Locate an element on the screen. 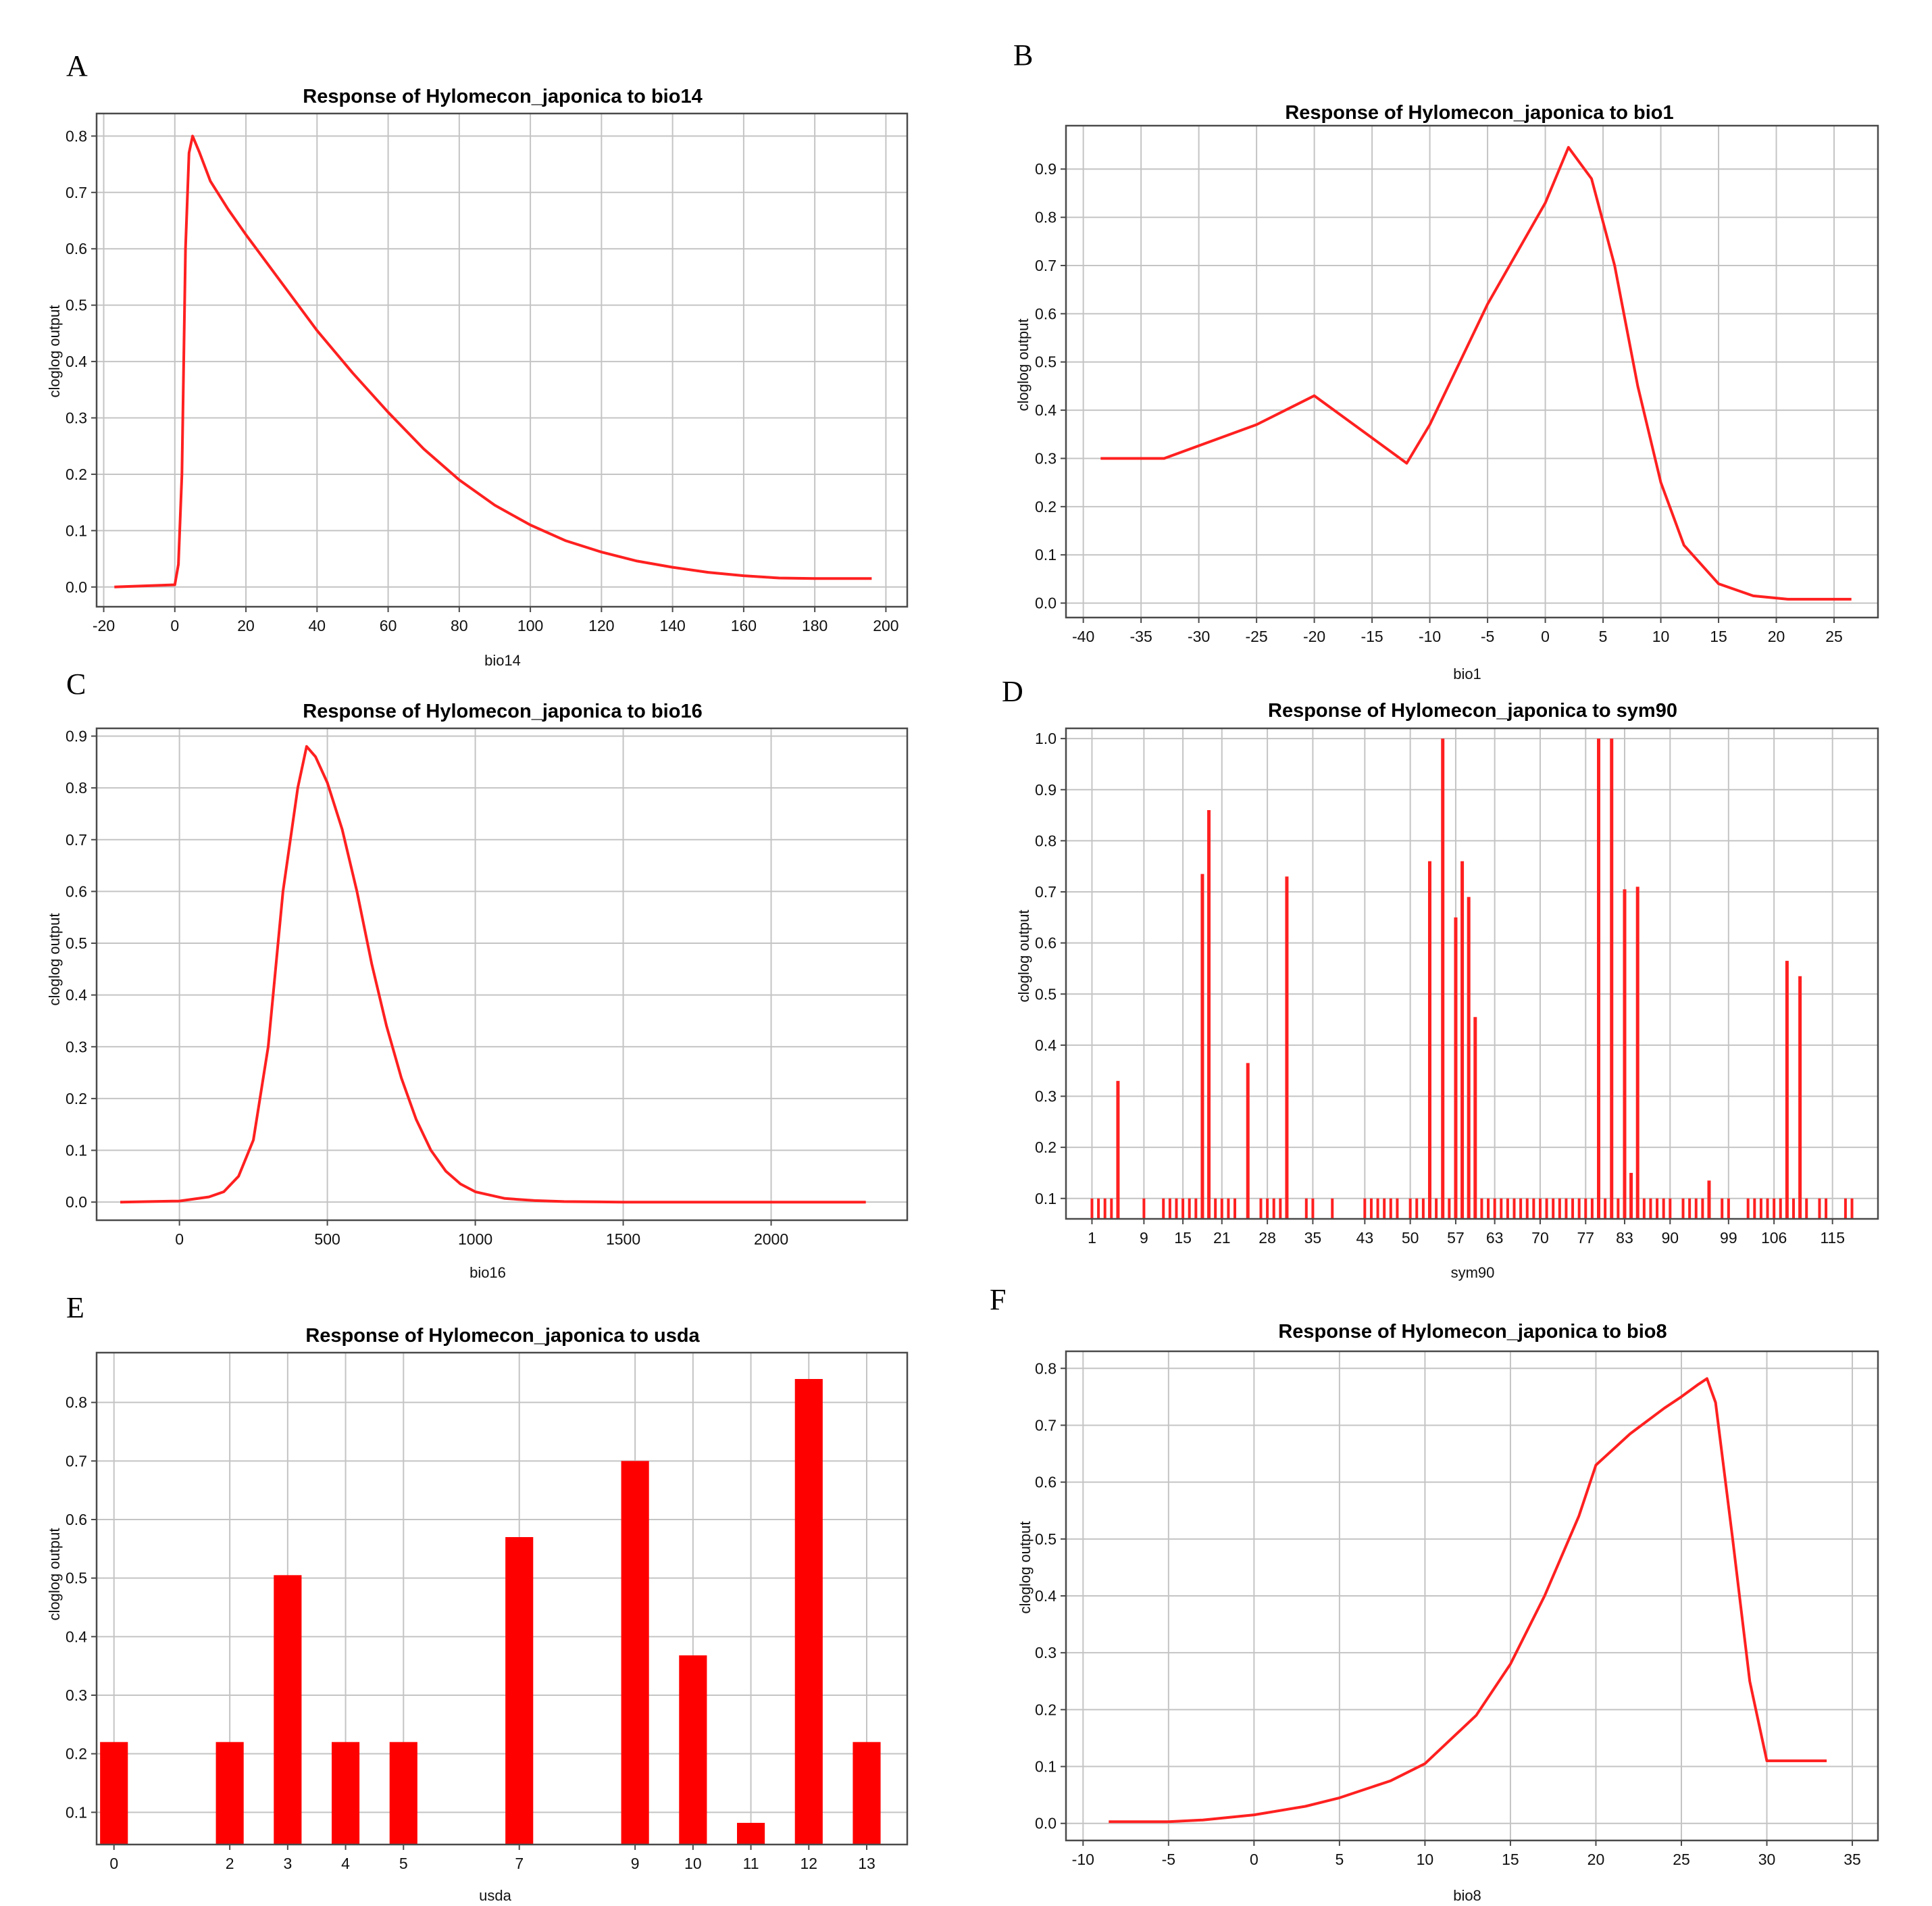  x-tick-label: 50 is located at coordinates (1410, 1238).